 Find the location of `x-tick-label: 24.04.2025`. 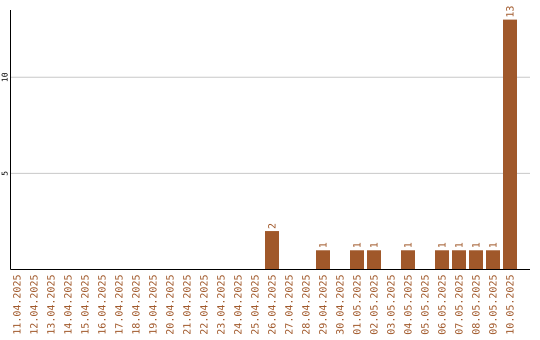

x-tick-label: 24.04.2025 is located at coordinates (239, 304).